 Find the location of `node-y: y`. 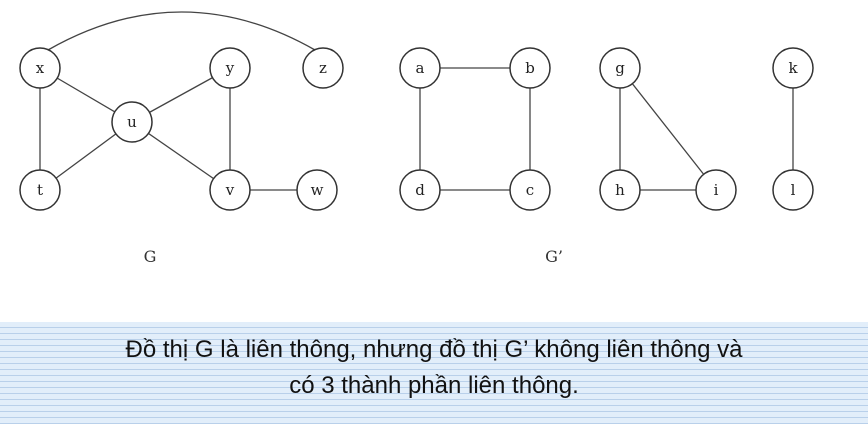

node-y: y is located at coordinates (230, 68).